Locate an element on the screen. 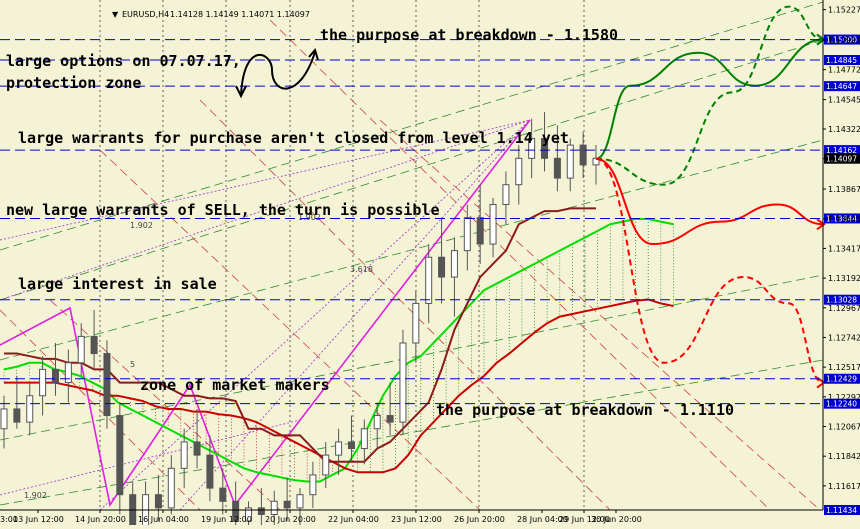 The image size is (860, 529). x-tick-label: 29 Jun 12:00 is located at coordinates (584, 519).